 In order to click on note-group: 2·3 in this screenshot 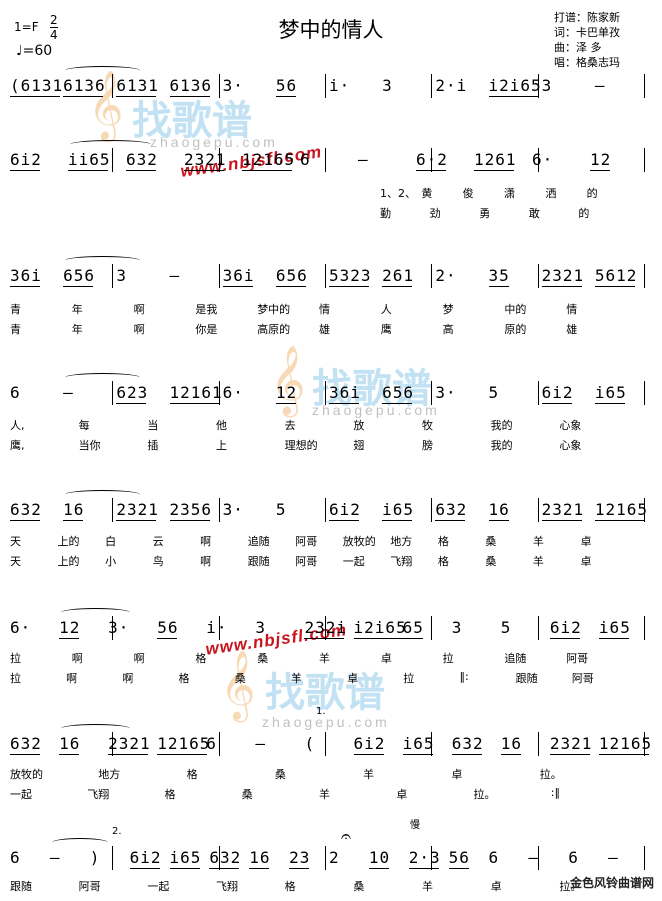, I will do `click(424, 857)`.